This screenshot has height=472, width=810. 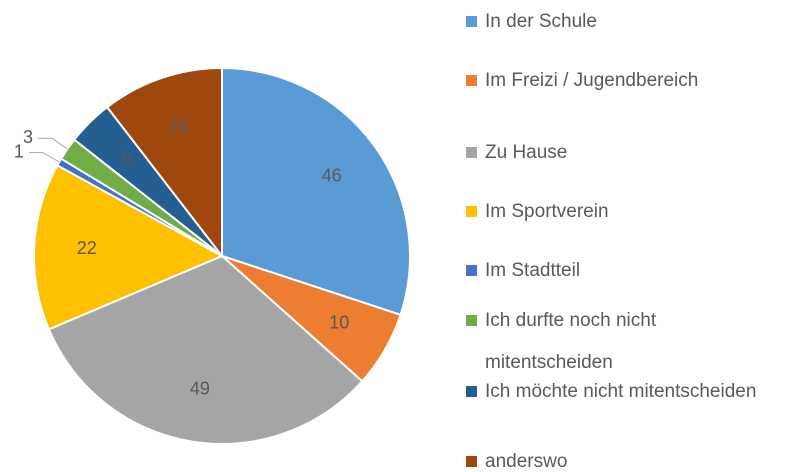 I want to click on data-label: 10, so click(x=339, y=322).